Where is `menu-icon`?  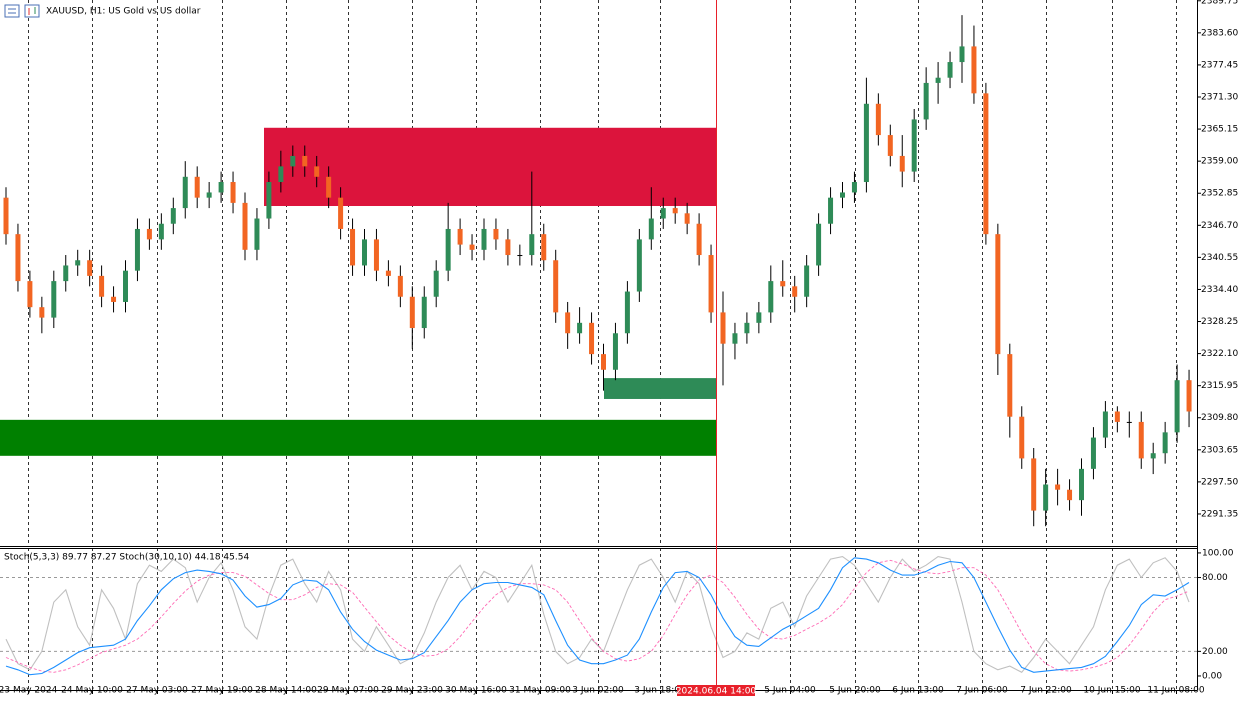 menu-icon is located at coordinates (12, 11).